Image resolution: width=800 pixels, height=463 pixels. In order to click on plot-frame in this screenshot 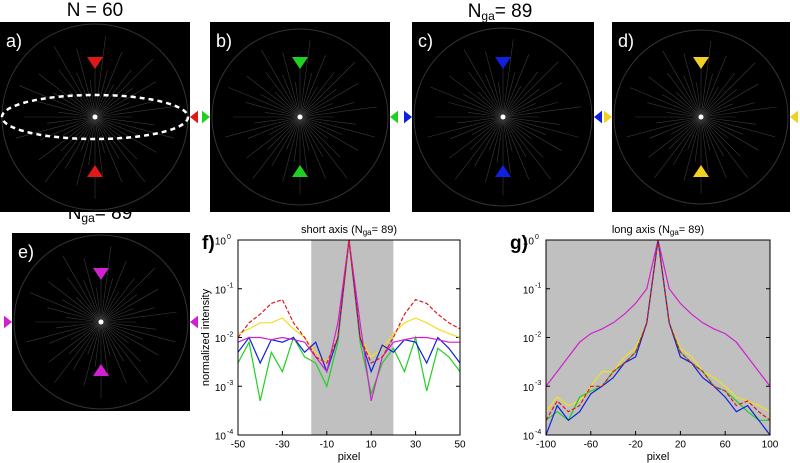, I will do `click(349, 337)`.